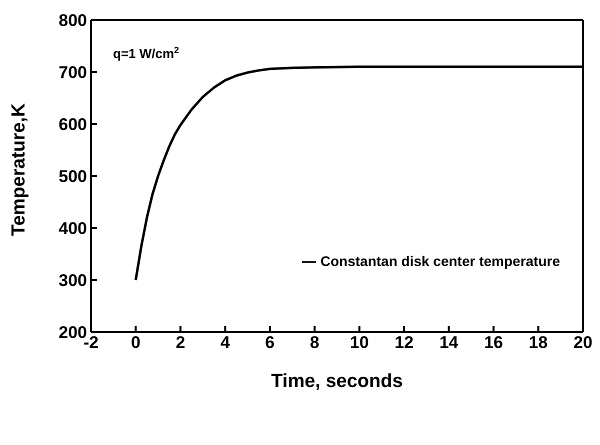  What do you see at coordinates (72, 72) in the screenshot?
I see `y-tick-label: 700` at bounding box center [72, 72].